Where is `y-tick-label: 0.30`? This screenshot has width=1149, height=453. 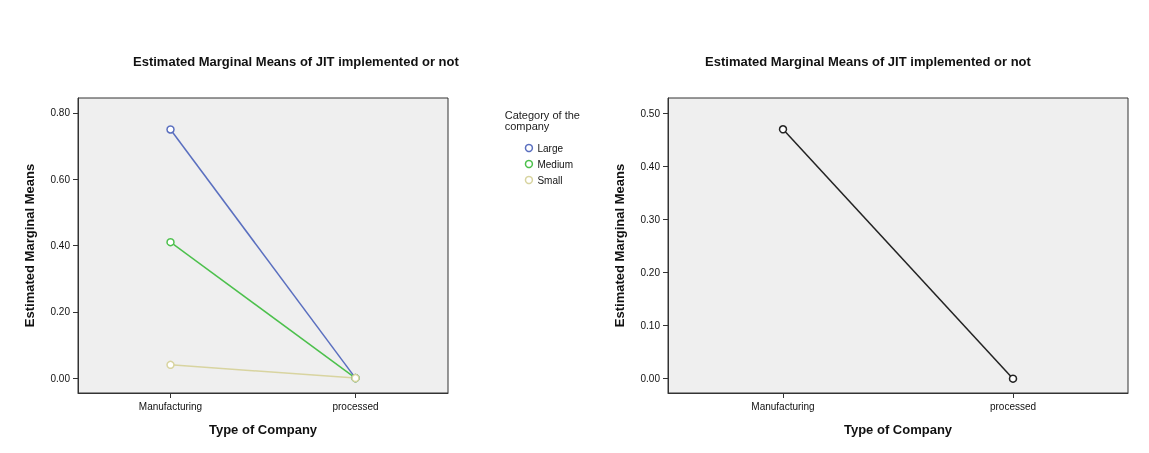 y-tick-label: 0.30 is located at coordinates (650, 219).